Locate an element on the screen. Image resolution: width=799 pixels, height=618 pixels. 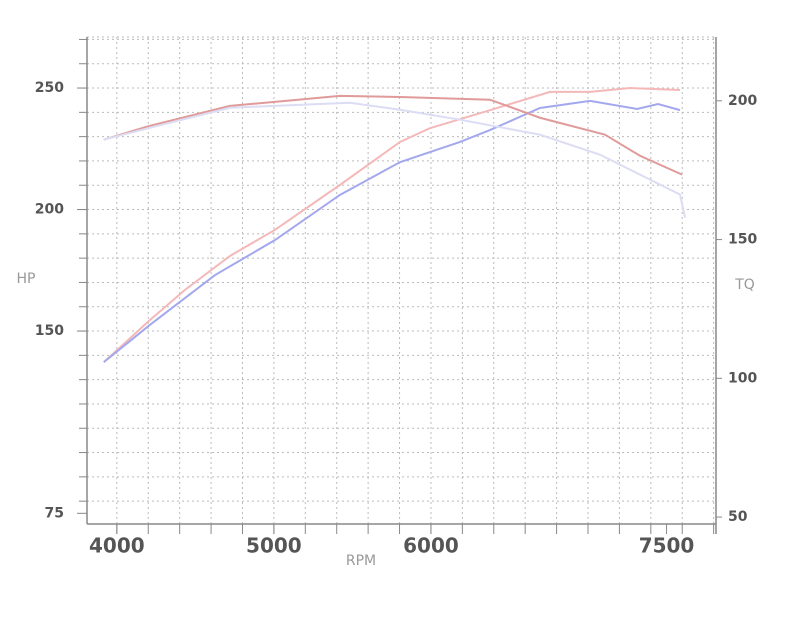
x-tick-label: 5000 is located at coordinates (274, 546).